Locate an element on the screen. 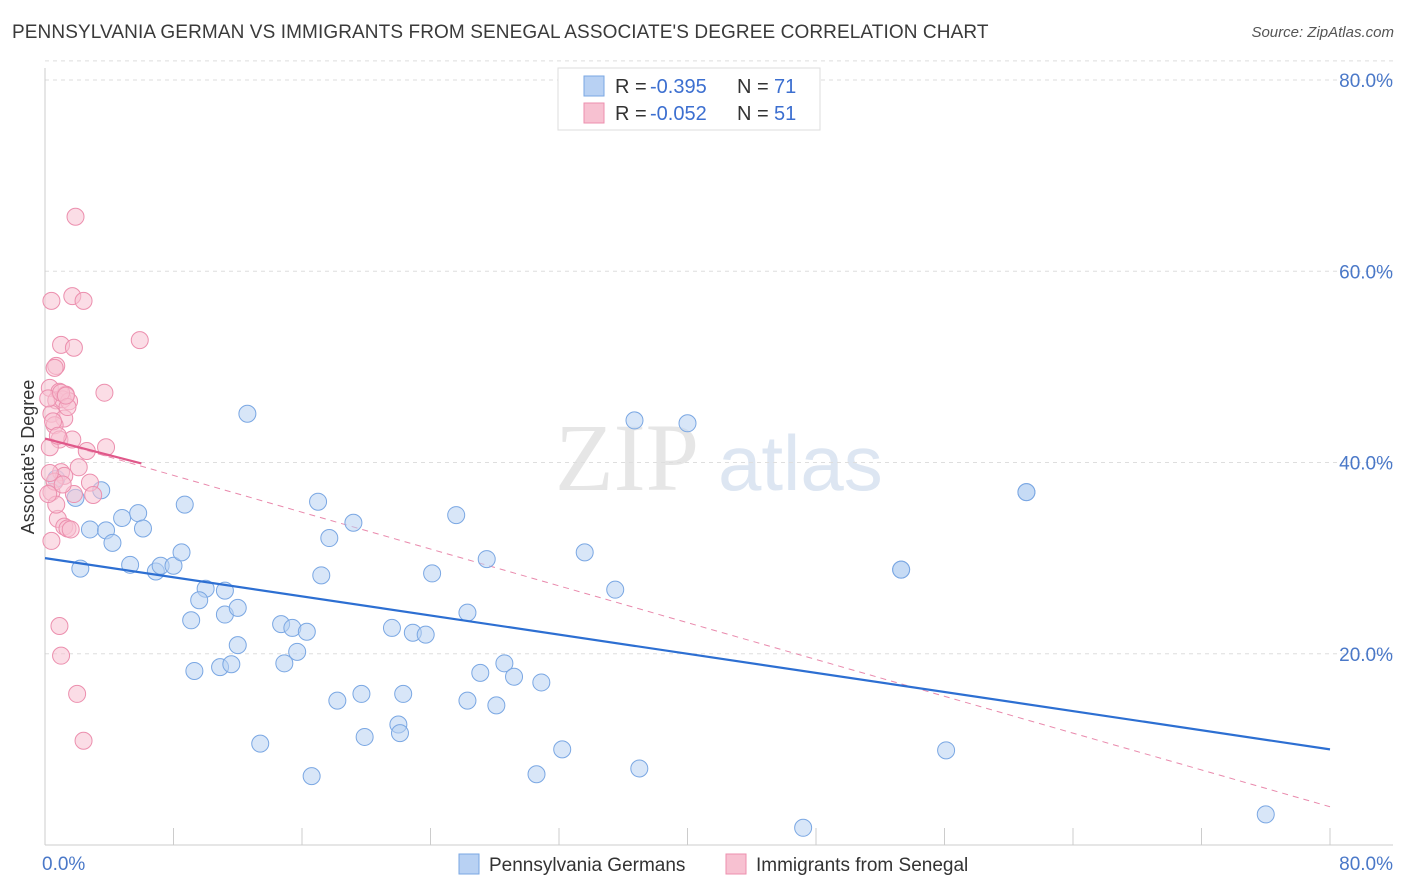 This screenshot has width=1406, height=892. stats-legend-n-label-2: N = is located at coordinates (753, 114).